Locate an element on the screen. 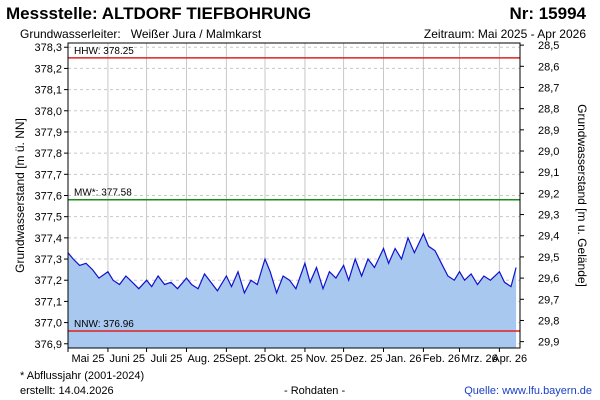 The height and width of the screenshot is (400, 600). y-tick-right-label: 28,9 is located at coordinates (548, 131).